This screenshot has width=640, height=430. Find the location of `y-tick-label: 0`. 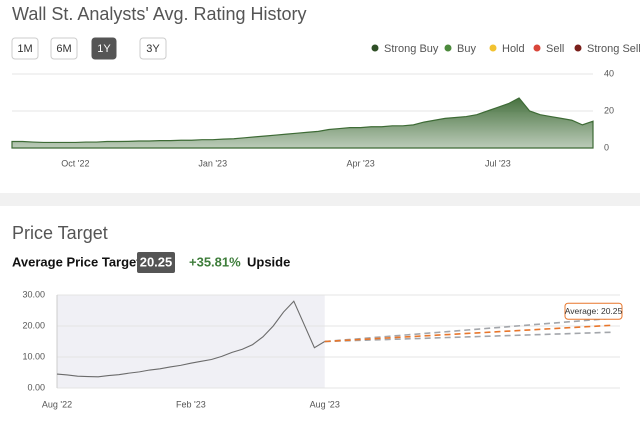

y-tick-label: 0 is located at coordinates (606, 147).